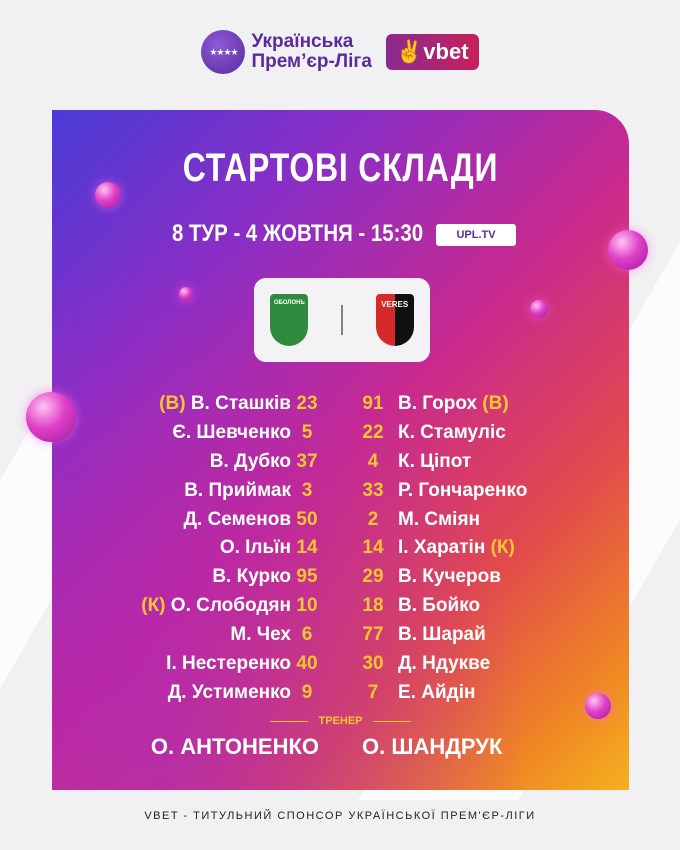 The image size is (680, 850). I want to click on away-player-name: М. Сміян, so click(439, 519).